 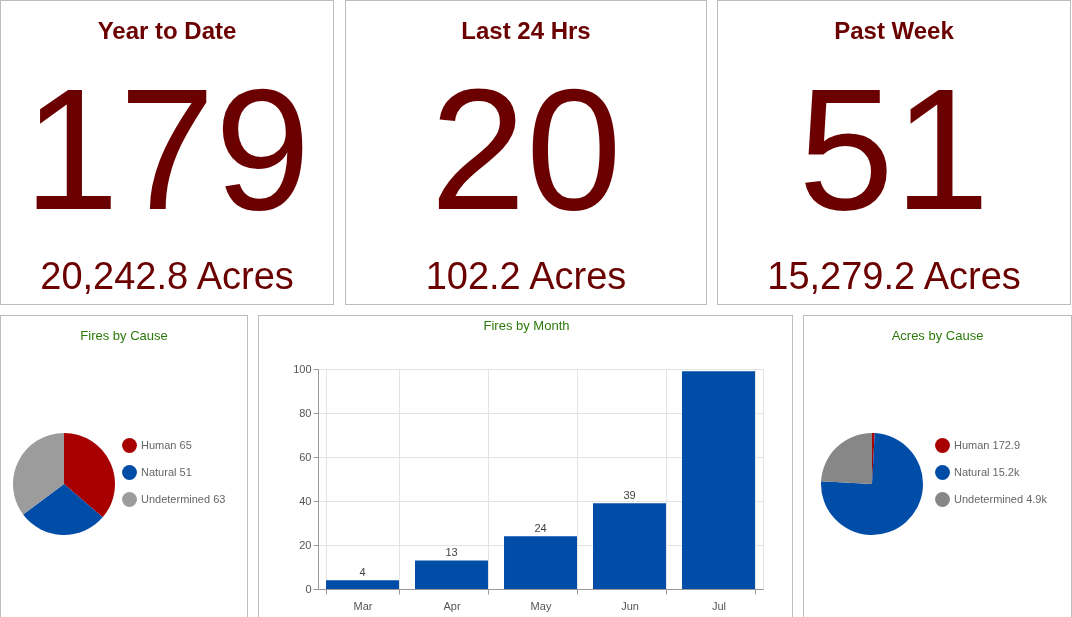 What do you see at coordinates (629, 495) in the screenshot?
I see `data-label: 39` at bounding box center [629, 495].